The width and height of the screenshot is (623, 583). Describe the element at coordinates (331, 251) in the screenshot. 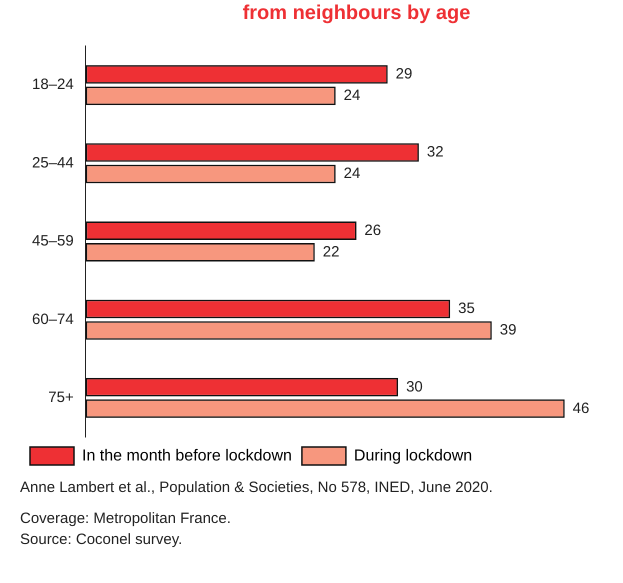

I see `data-label: 22` at that location.